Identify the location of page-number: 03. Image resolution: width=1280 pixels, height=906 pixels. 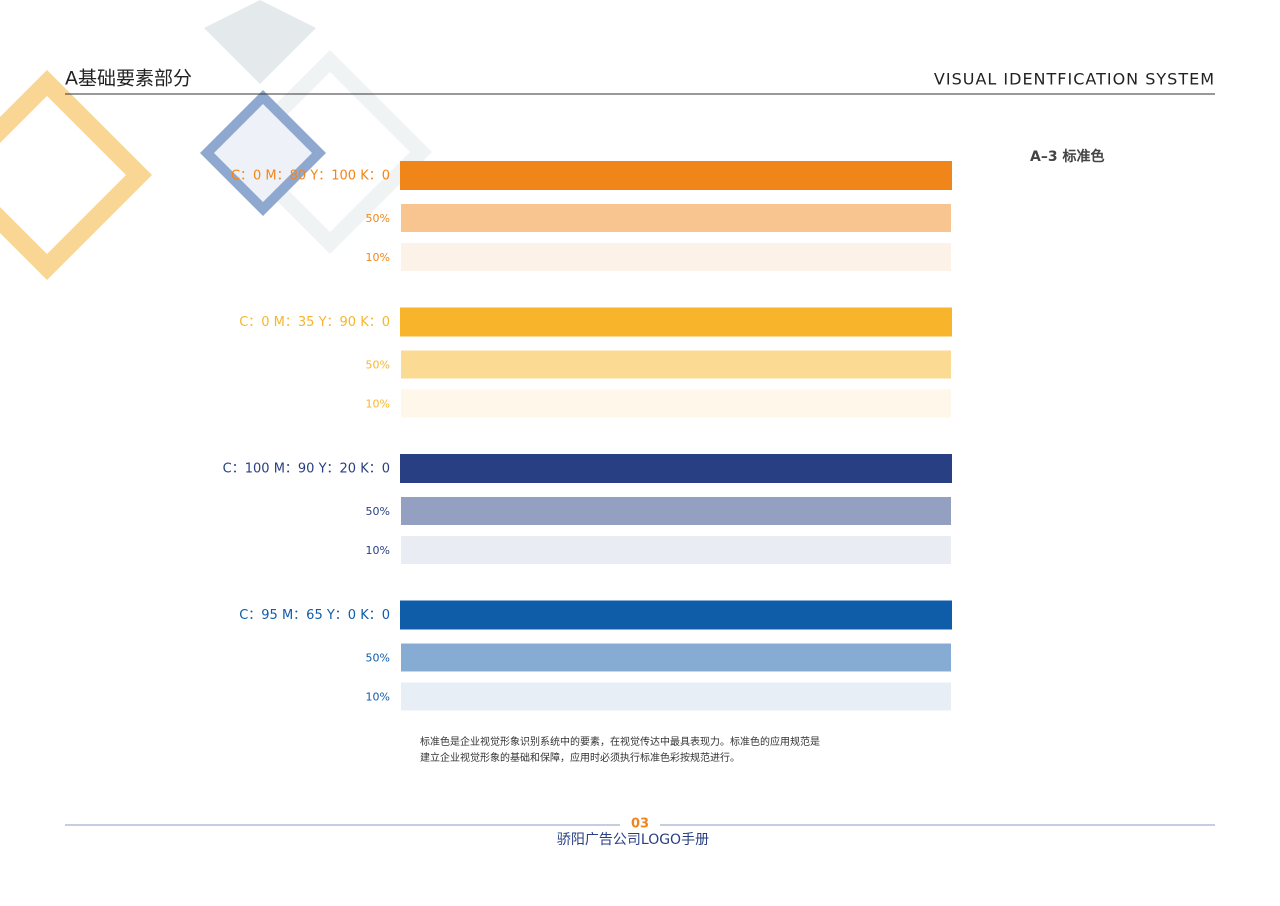
(640, 824).